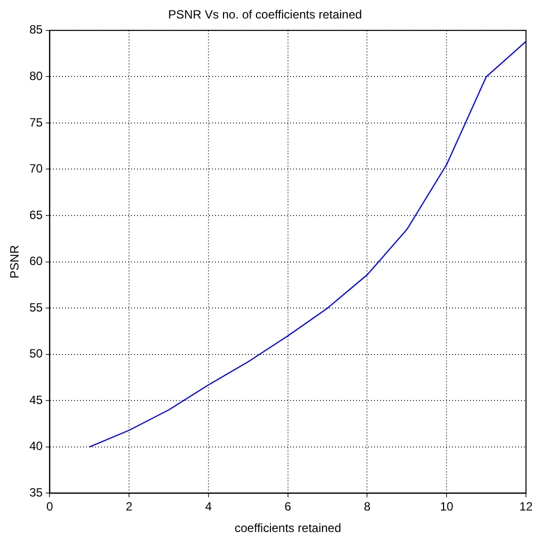 The image size is (540, 544). I want to click on y-tick-label: 70, so click(36, 169).